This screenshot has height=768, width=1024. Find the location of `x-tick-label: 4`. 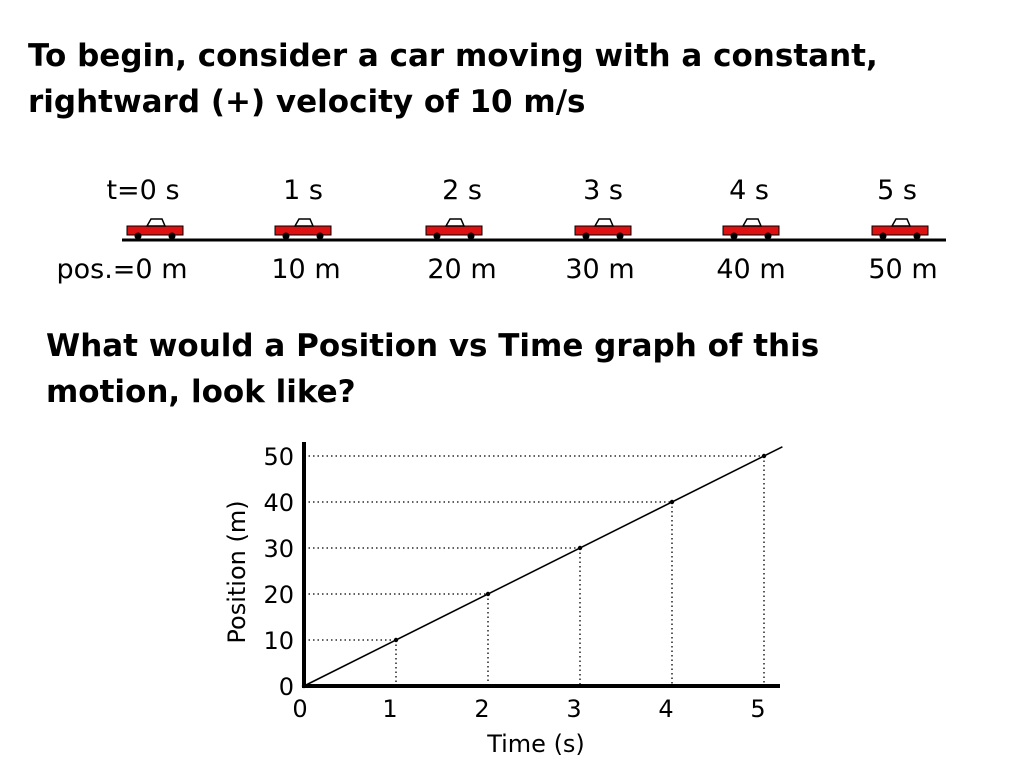

x-tick-label: 4 is located at coordinates (665, 709).